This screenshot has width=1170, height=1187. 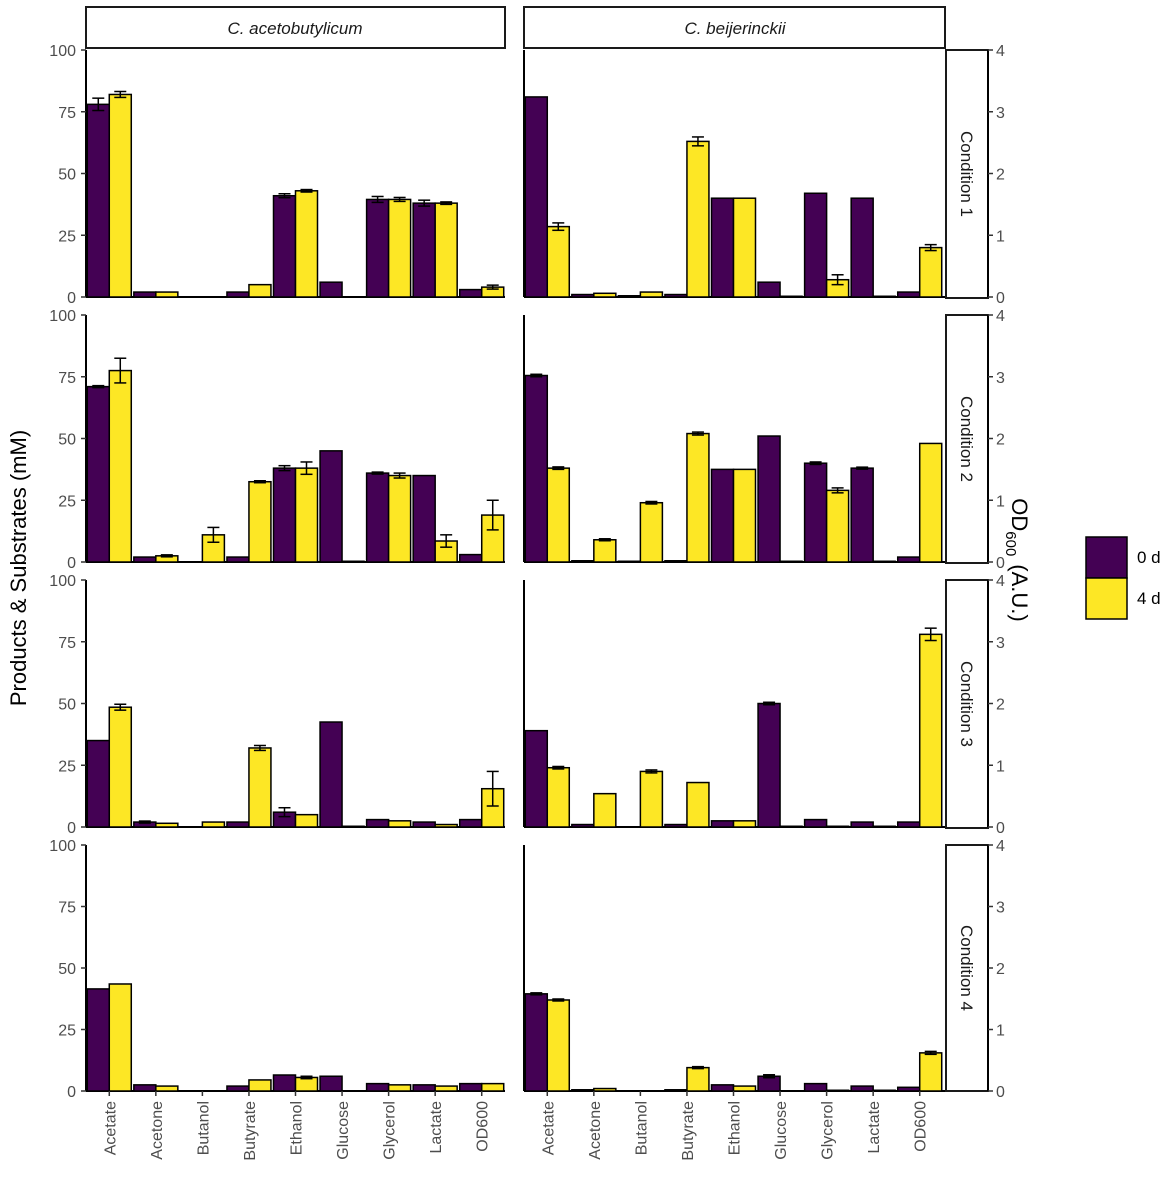 I want to click on bar-panel-2-s0-ethanol, so click(x=284, y=515).